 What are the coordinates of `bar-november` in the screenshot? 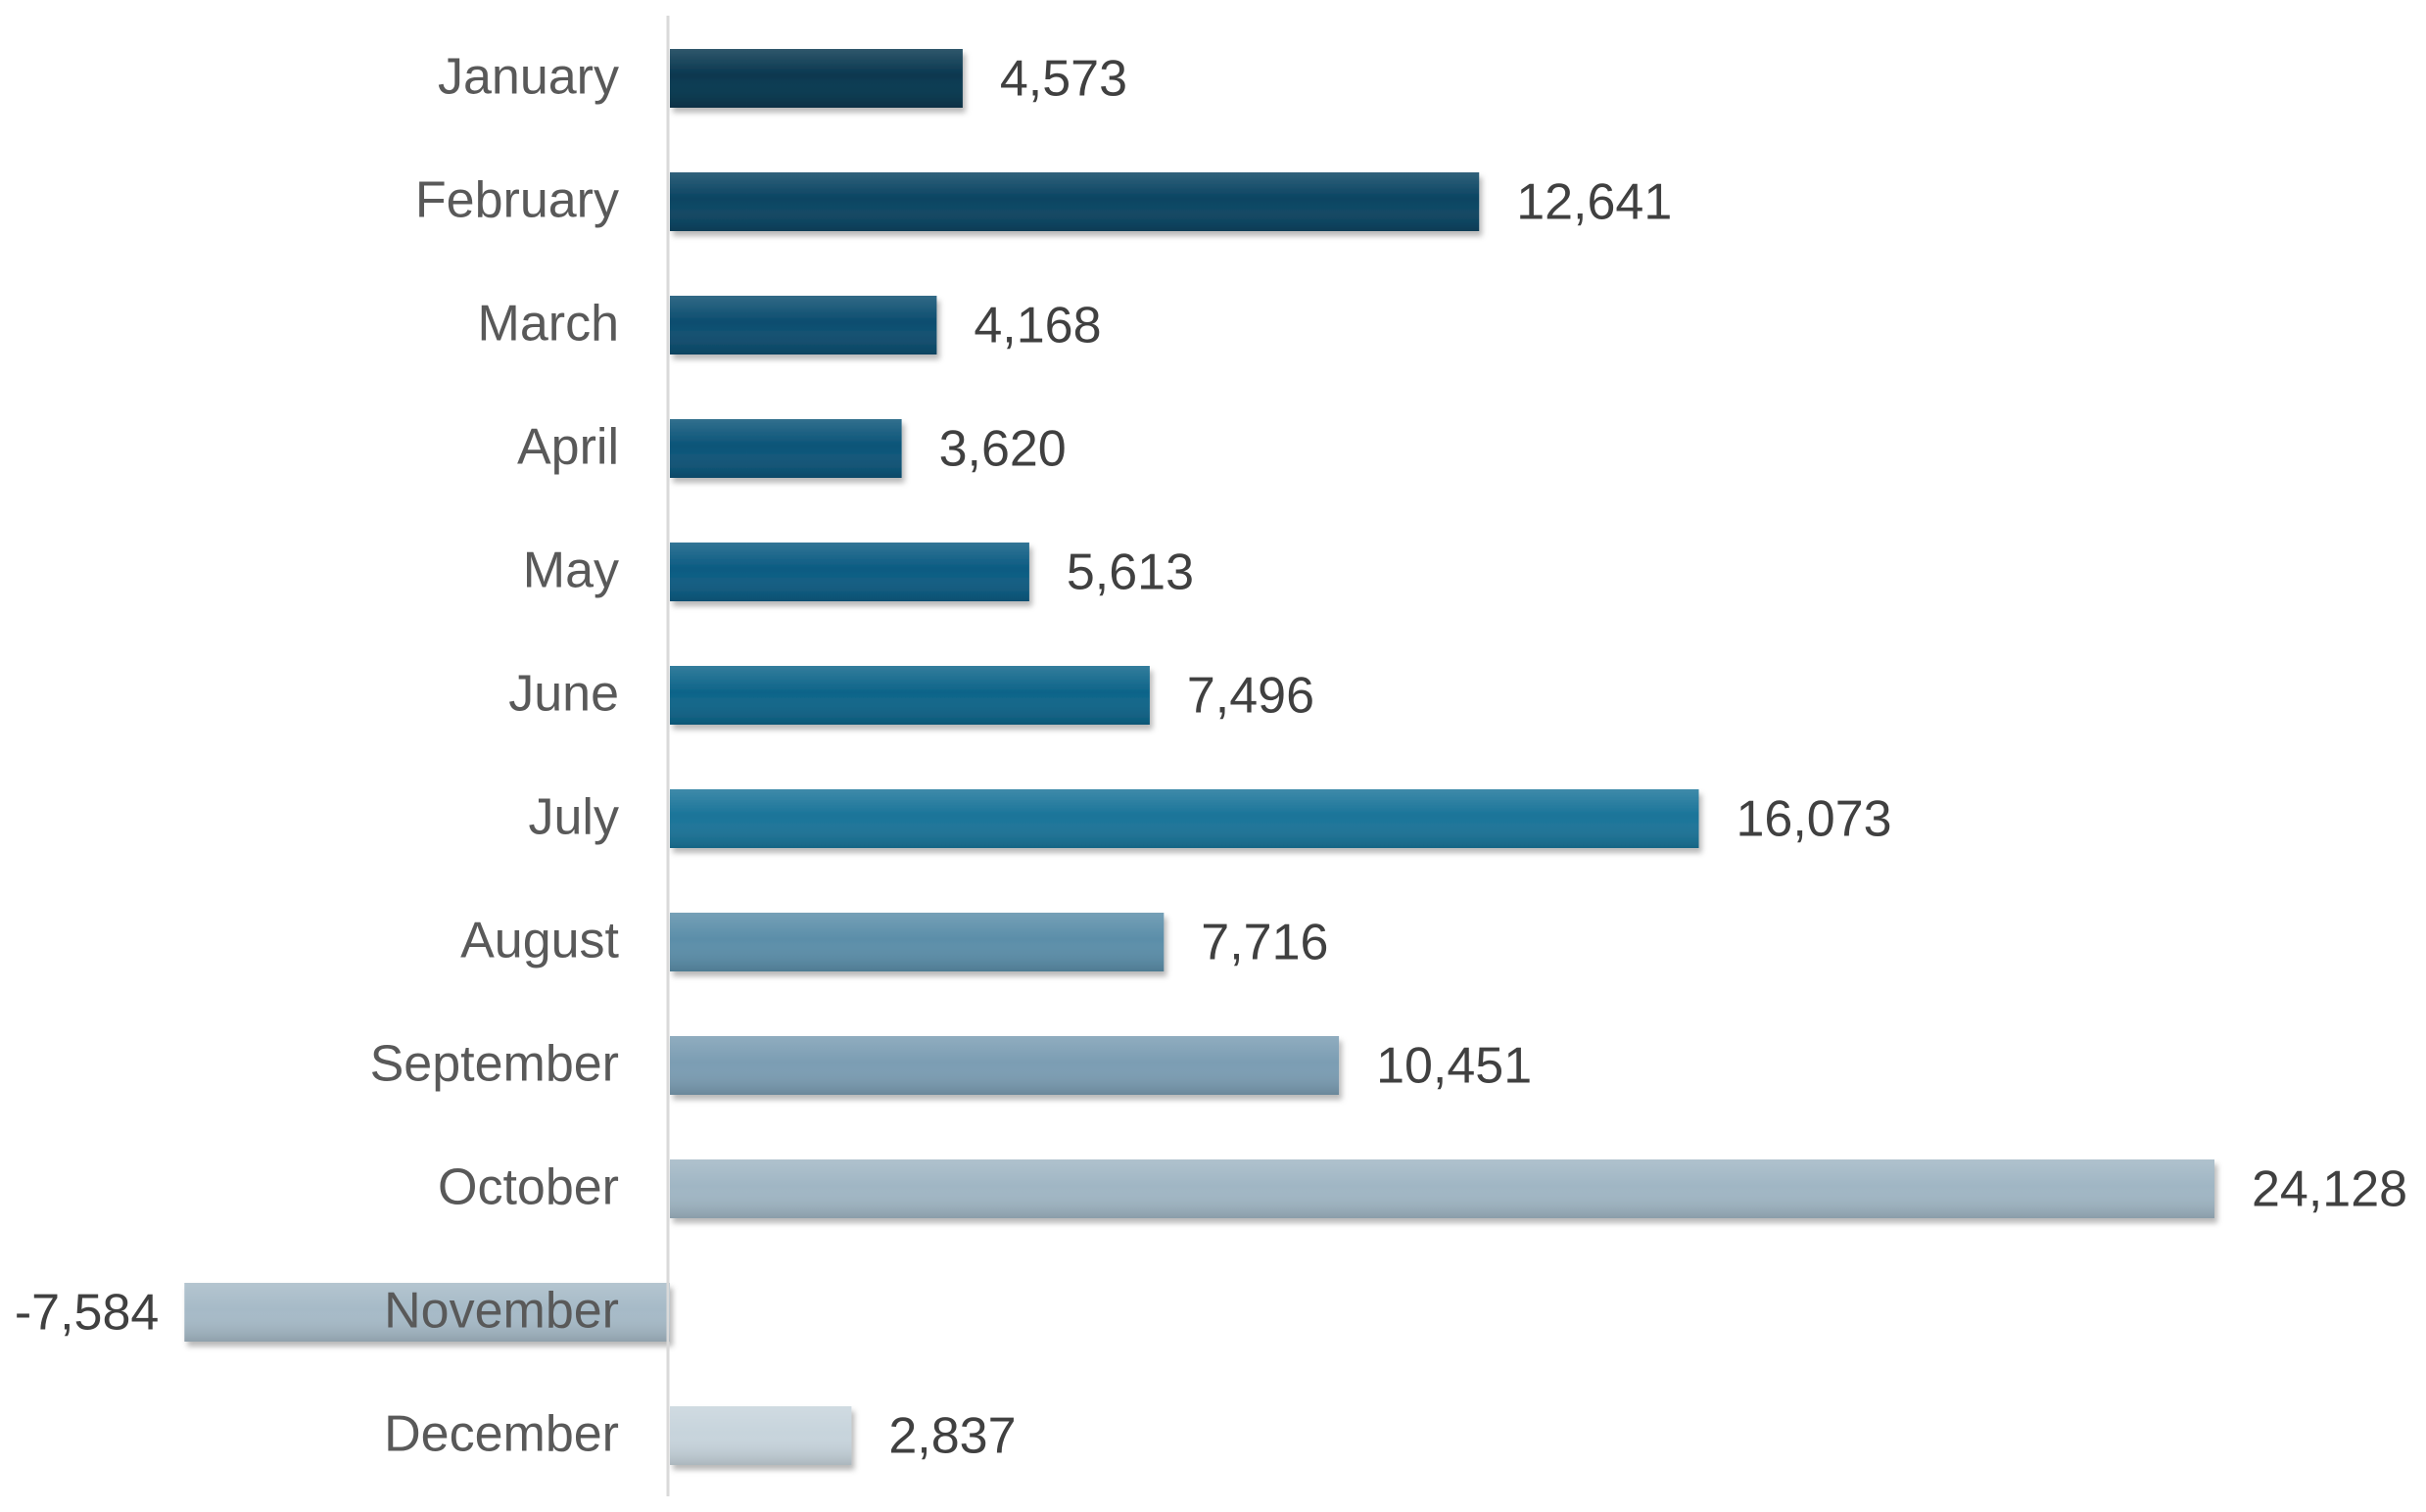 It's located at (427, 1312).